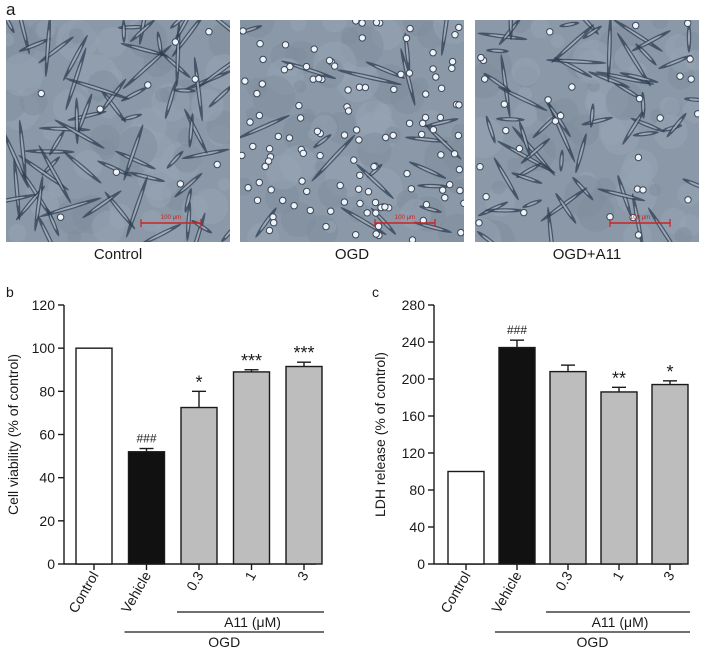  Describe the element at coordinates (619, 378) in the screenshot. I see `significance-label: **` at that location.